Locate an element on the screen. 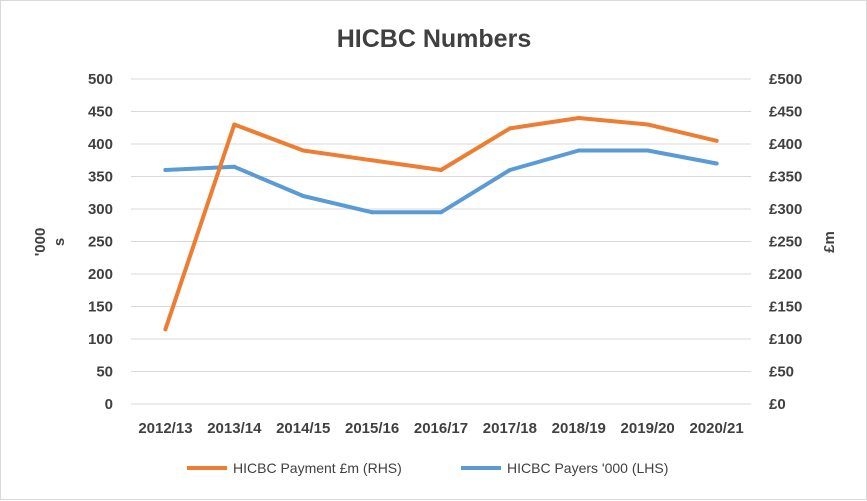 This screenshot has height=501, width=867. x-tick-label: 2013/14 is located at coordinates (234, 428).